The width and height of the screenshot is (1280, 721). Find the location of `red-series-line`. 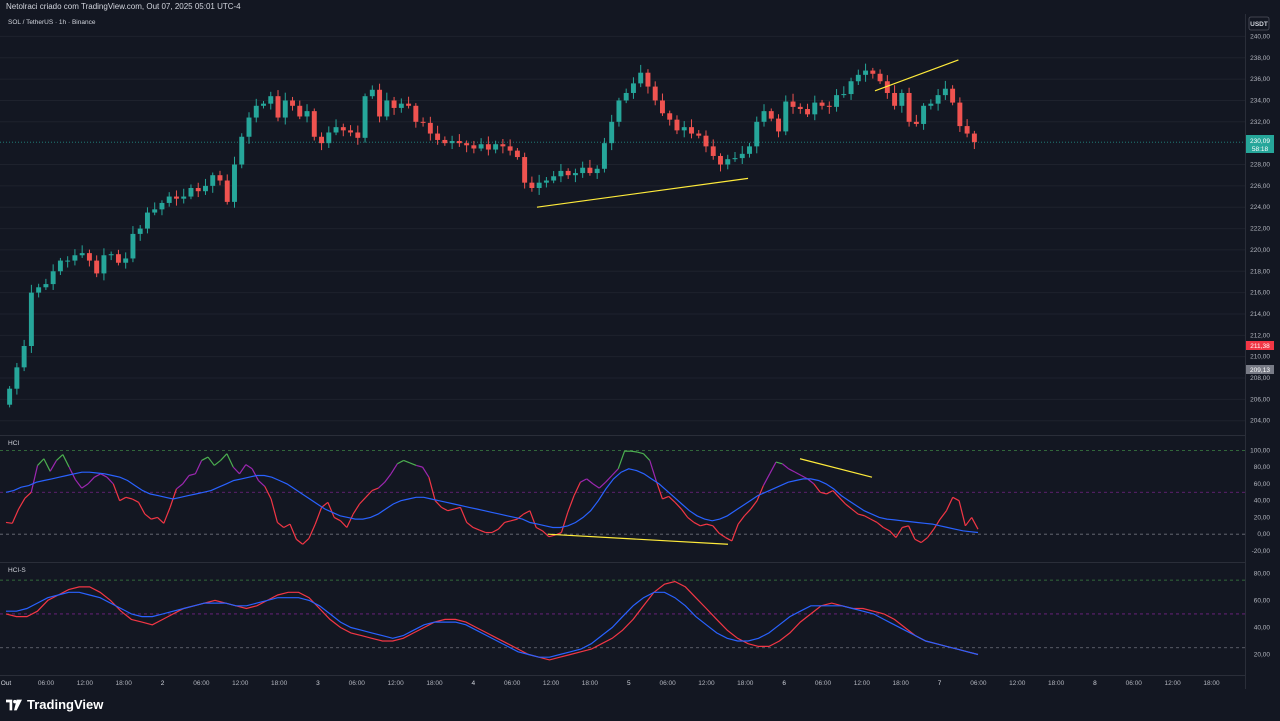

red-series-line is located at coordinates (492, 620).